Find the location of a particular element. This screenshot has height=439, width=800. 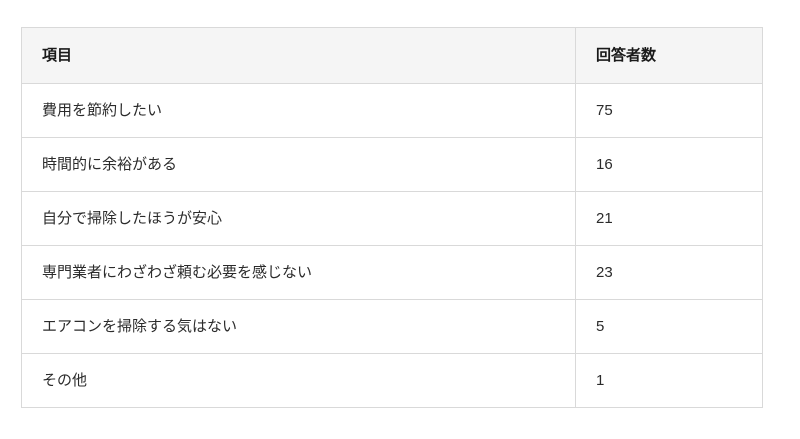

cell-count: 1 is located at coordinates (669, 380).